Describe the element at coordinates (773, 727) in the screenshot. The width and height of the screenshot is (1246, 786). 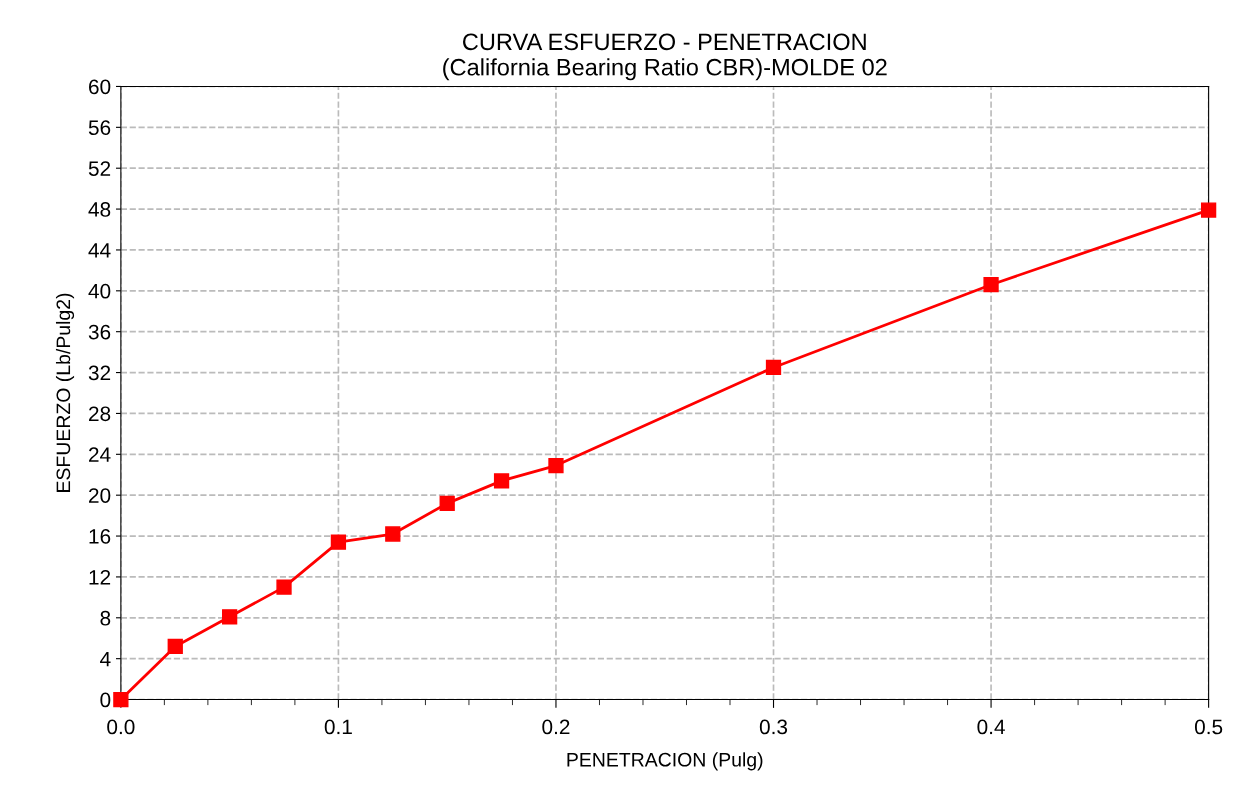
I see `x-tick-label: 0.3` at that location.